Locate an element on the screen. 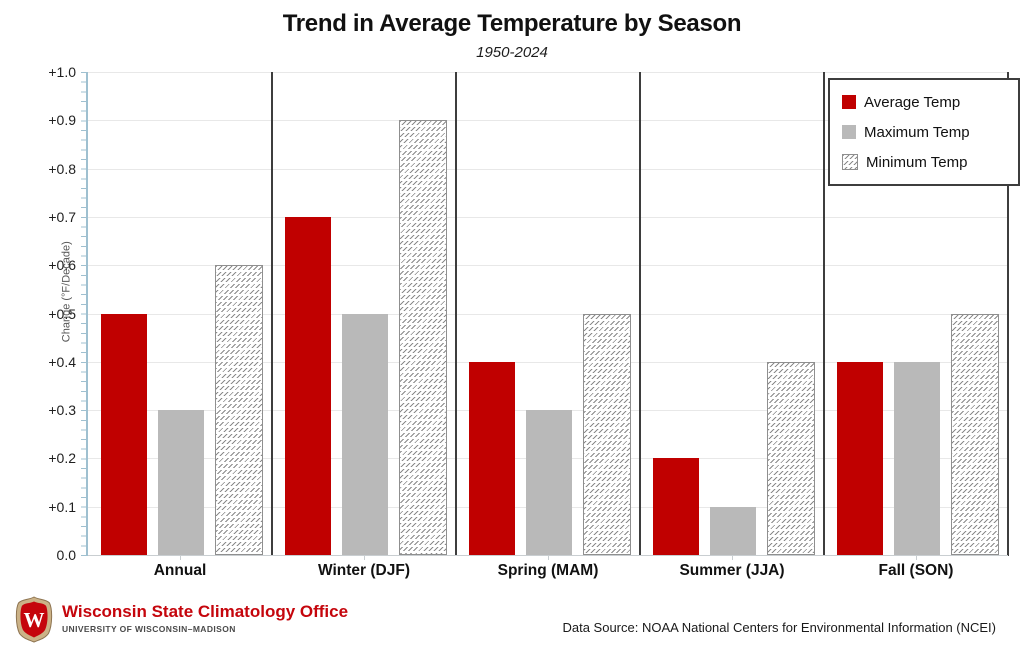 The image size is (1024, 646). bar-minimum-temp-summer-jja is located at coordinates (791, 458).